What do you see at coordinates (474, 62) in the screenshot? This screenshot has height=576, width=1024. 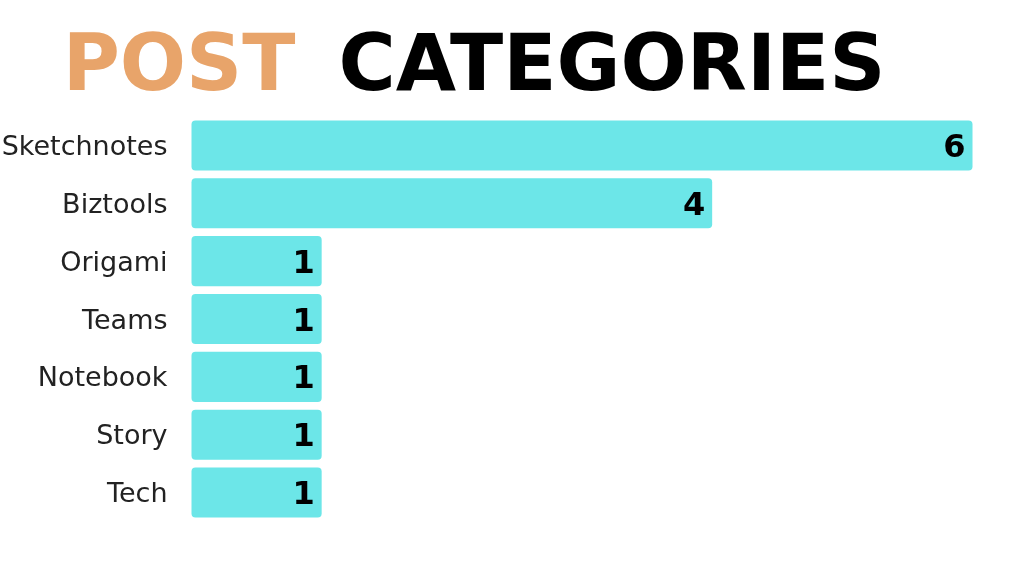 I see `chart-title: POST CATEGORIES` at bounding box center [474, 62].